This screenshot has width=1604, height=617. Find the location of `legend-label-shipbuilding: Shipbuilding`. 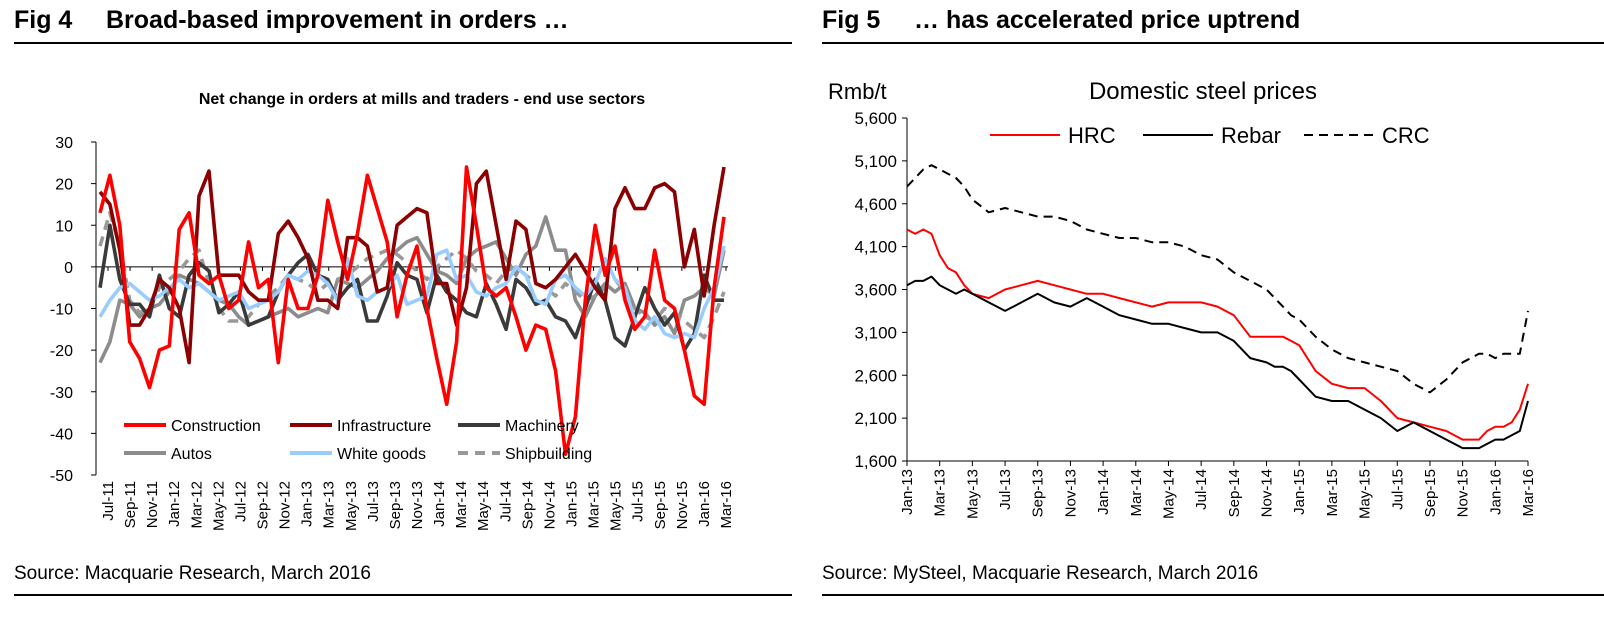

legend-label-shipbuilding: Shipbuilding is located at coordinates (548, 454).